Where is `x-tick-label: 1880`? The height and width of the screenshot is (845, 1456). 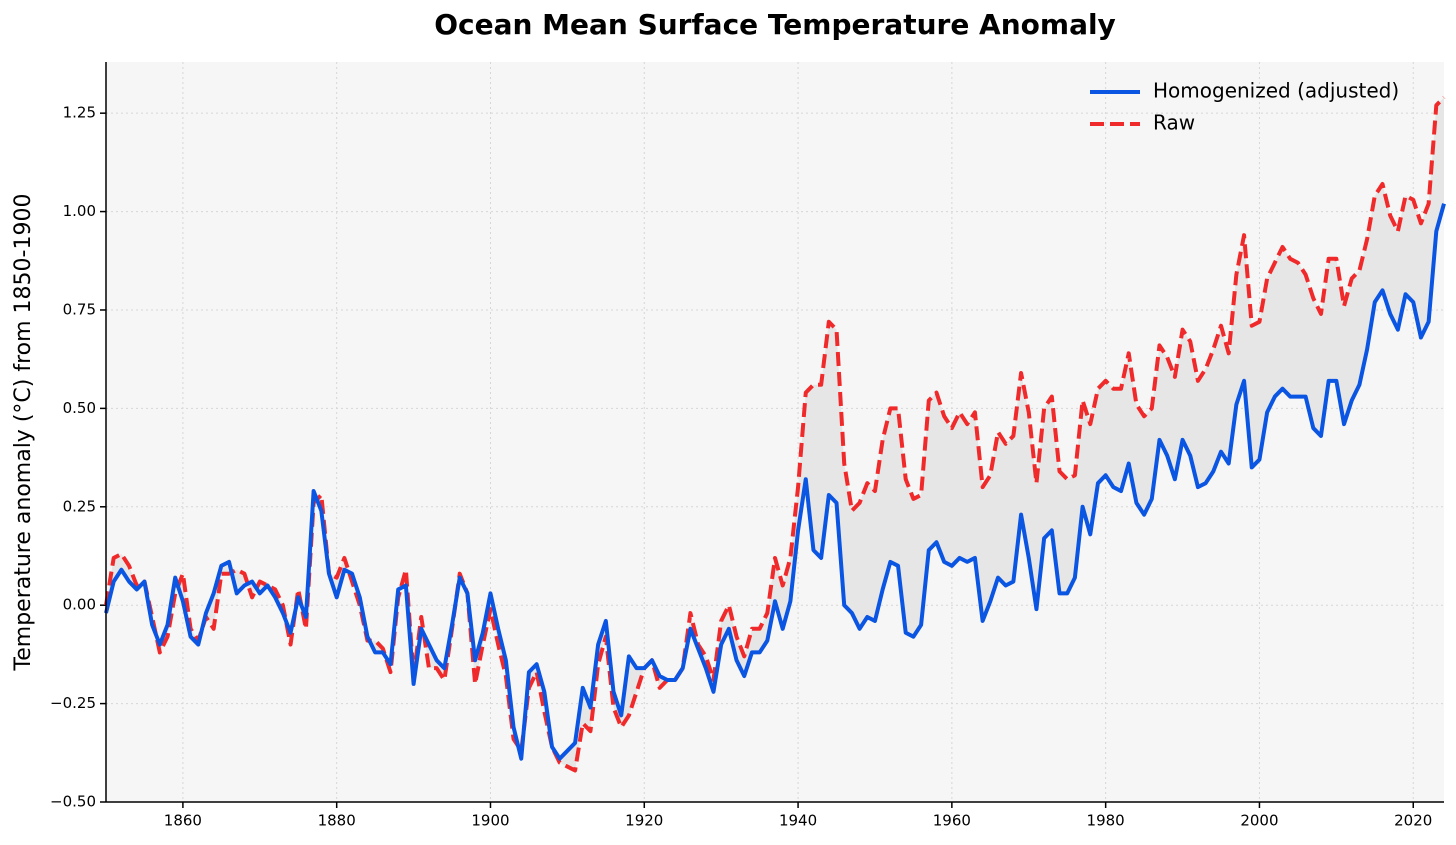 x-tick-label: 1880 is located at coordinates (337, 821).